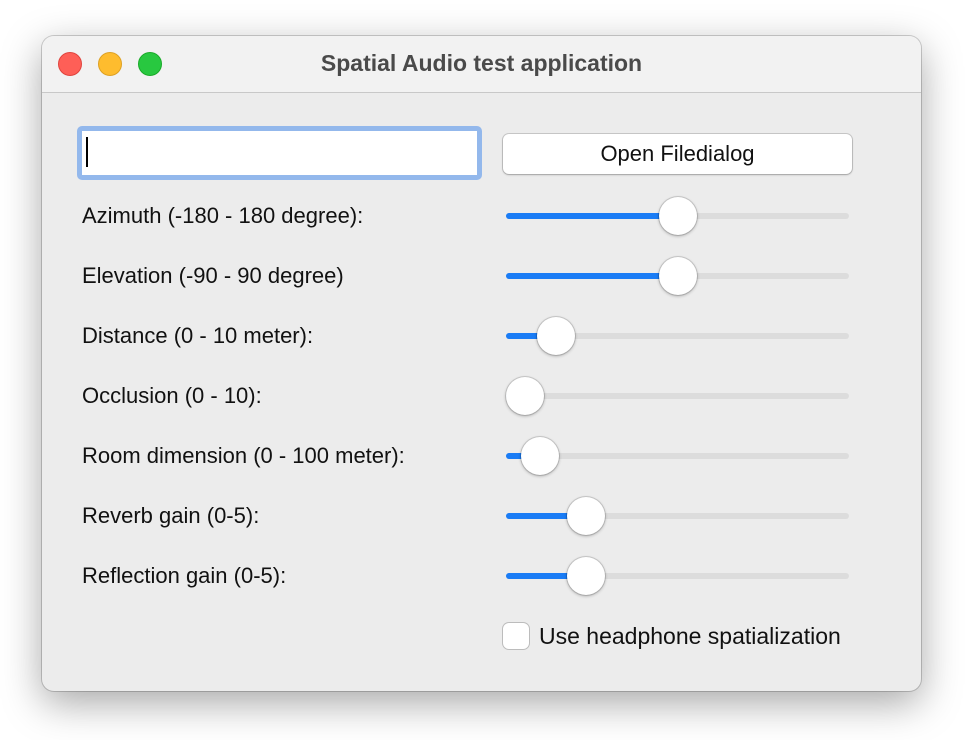 The image size is (966, 740). What do you see at coordinates (171, 515) in the screenshot?
I see `slider-label: Reverb gain (0-5):` at bounding box center [171, 515].